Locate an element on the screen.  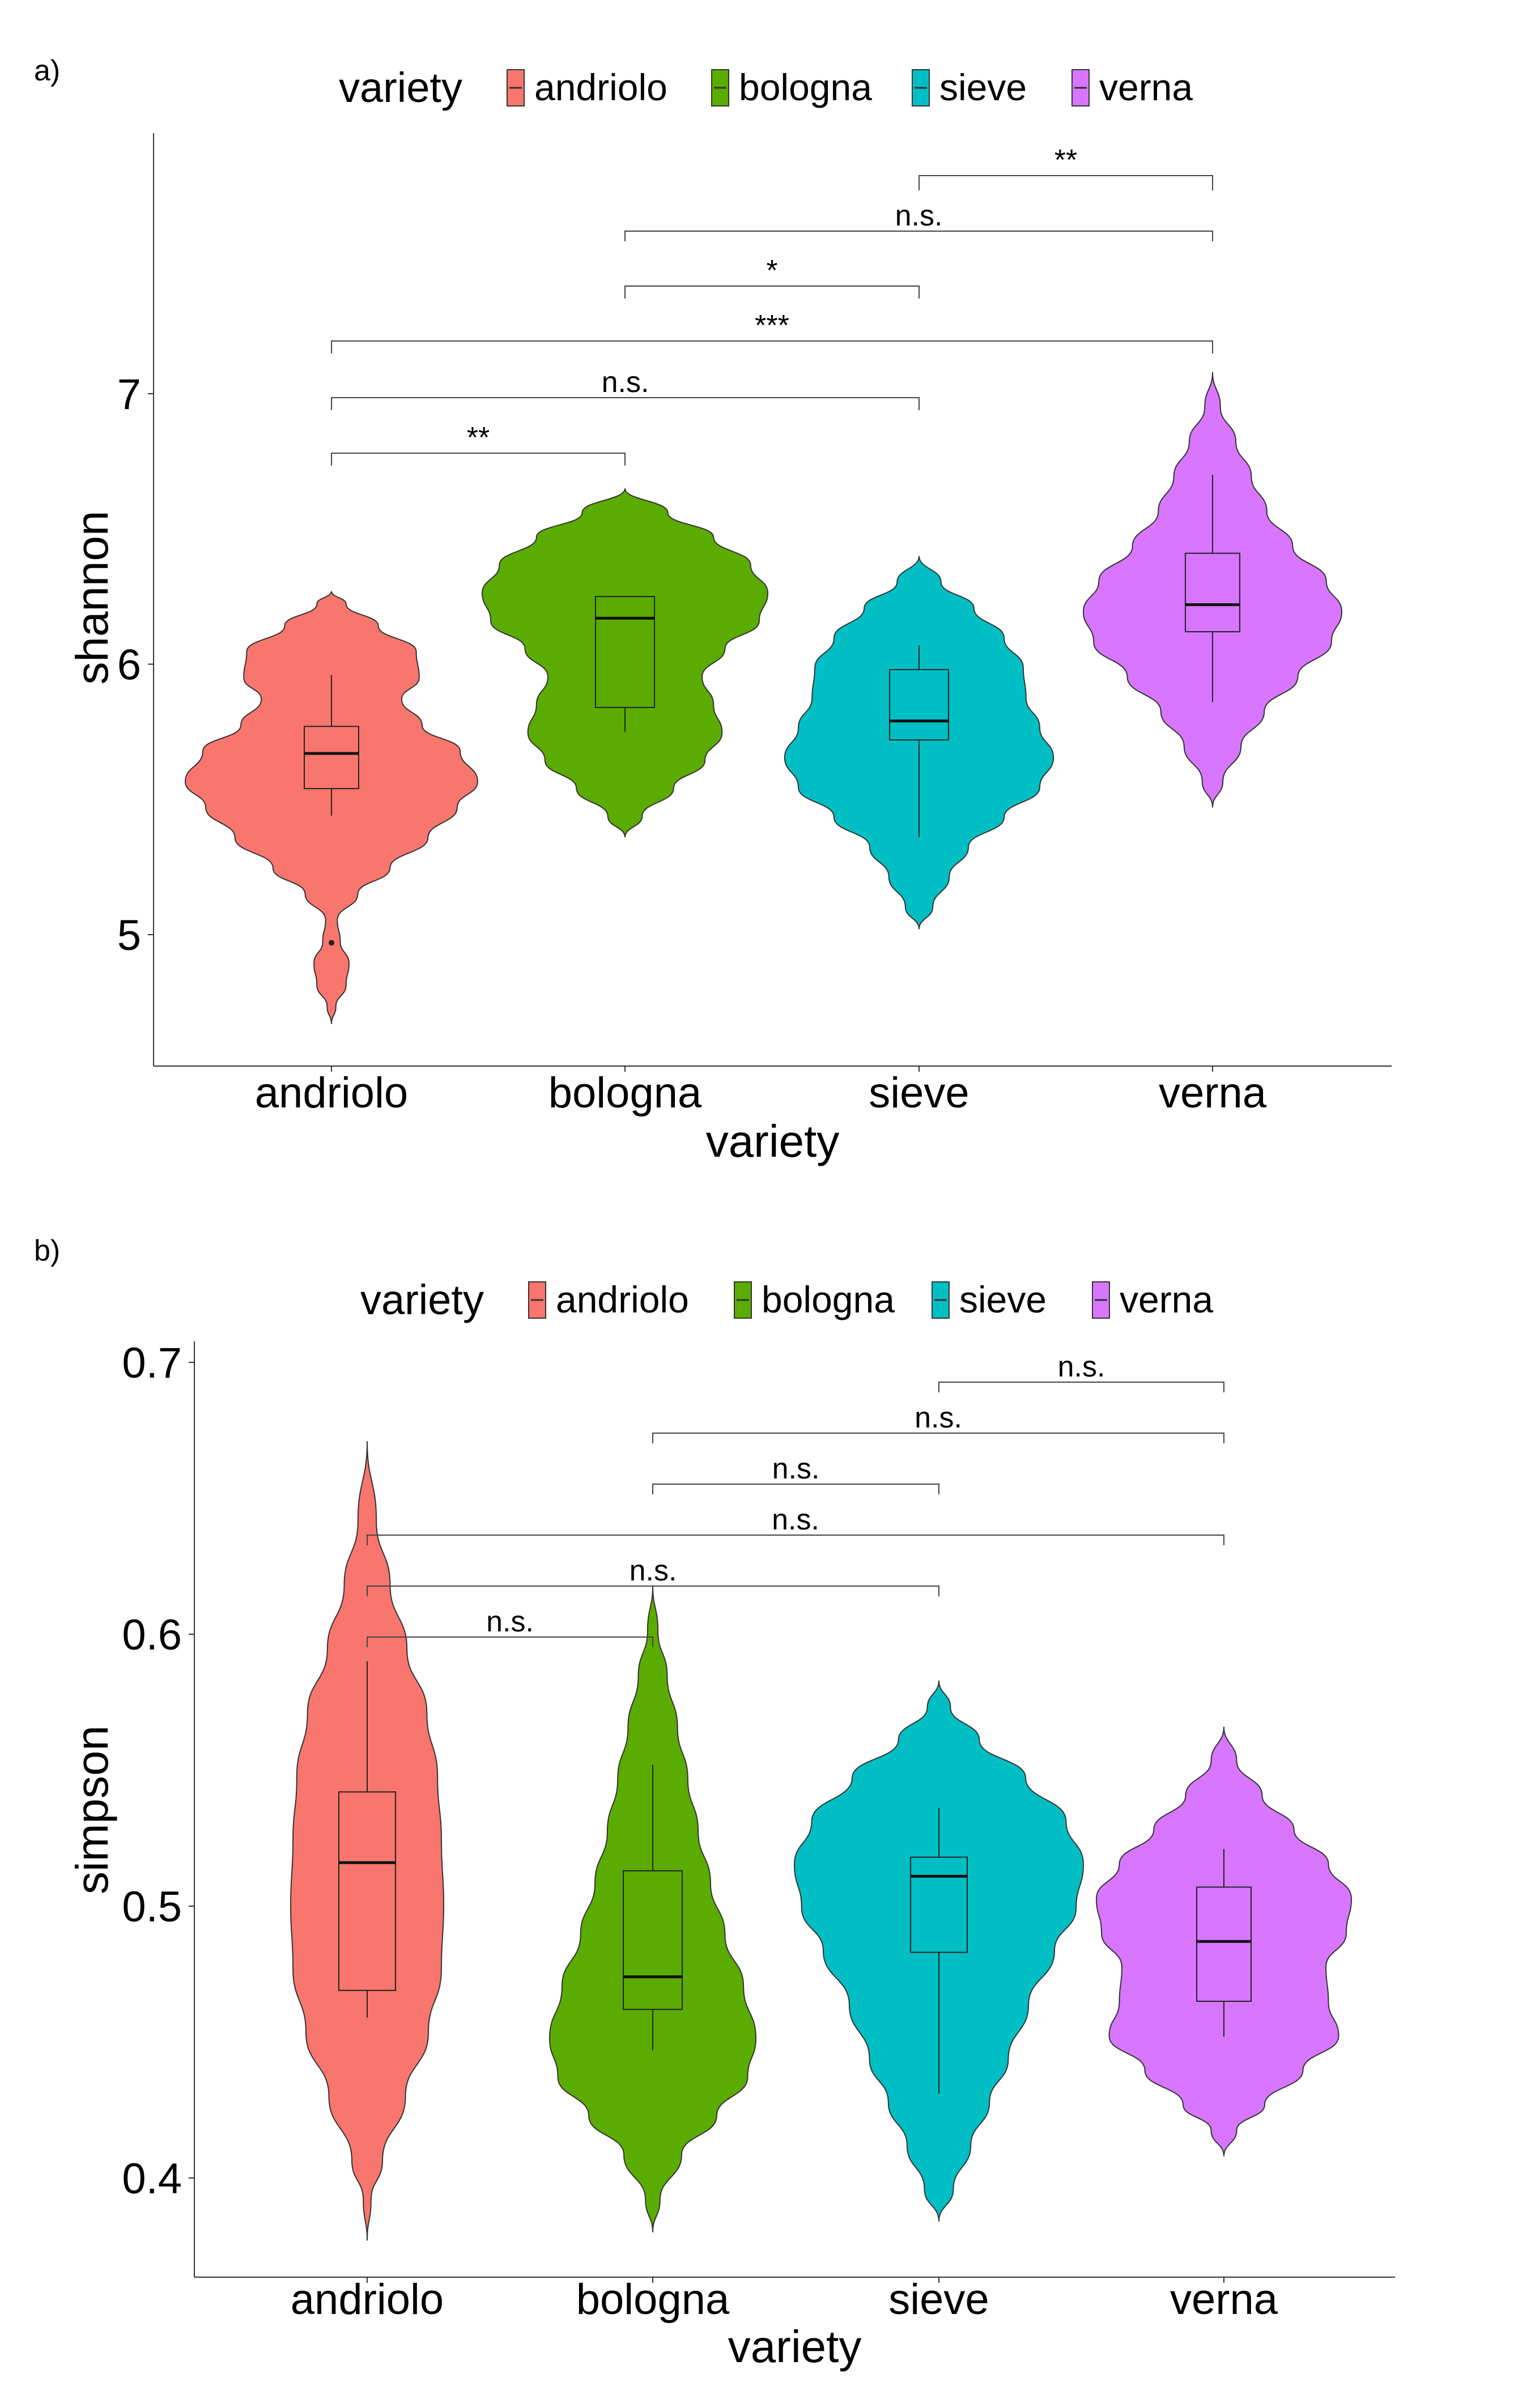
significance-label: * is located at coordinates (772, 270).